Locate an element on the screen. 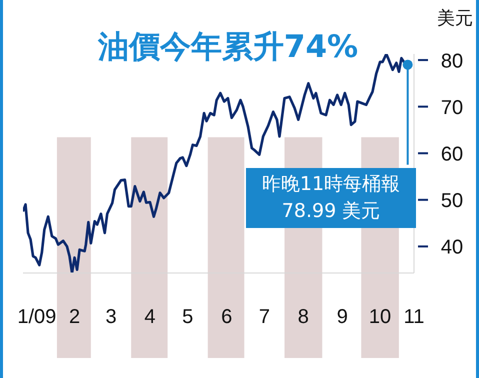 The height and width of the screenshot is (378, 479). y-tick-label: 70 is located at coordinates (452, 107).